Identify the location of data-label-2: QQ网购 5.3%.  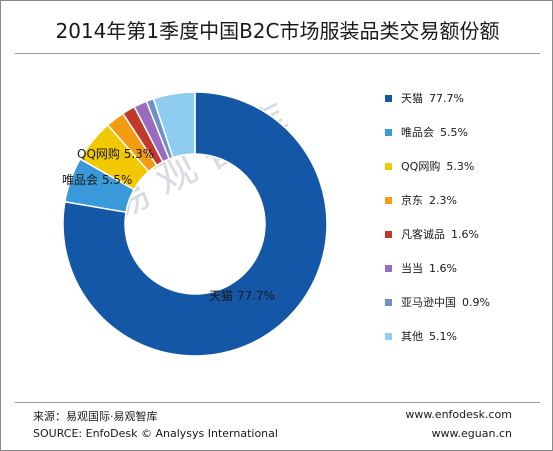
(115, 153).